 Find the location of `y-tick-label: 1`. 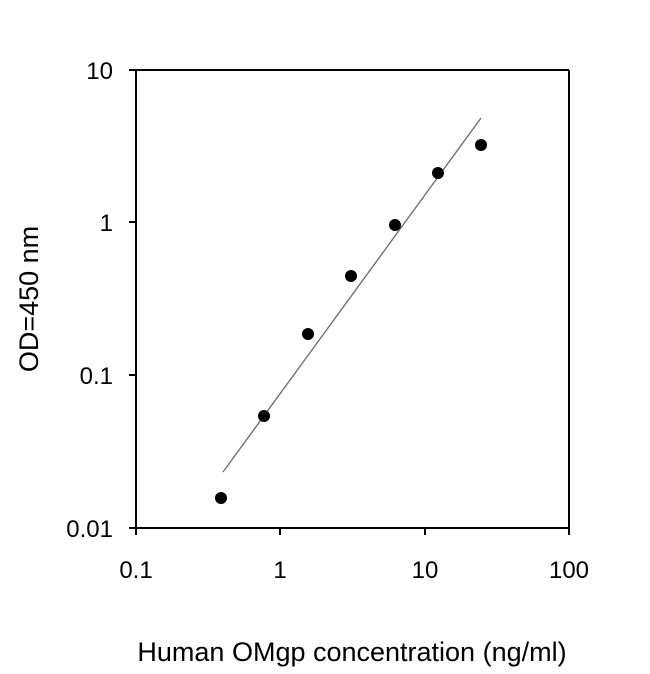

y-tick-label: 1 is located at coordinates (106, 223).